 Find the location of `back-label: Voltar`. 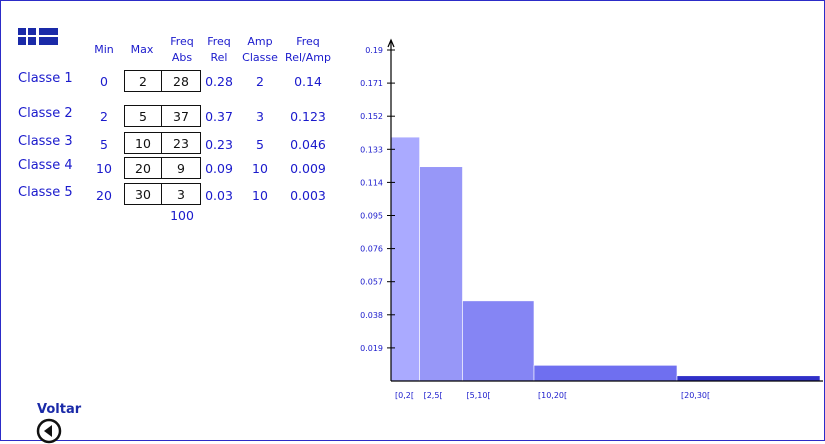

back-label: Voltar is located at coordinates (59, 409).